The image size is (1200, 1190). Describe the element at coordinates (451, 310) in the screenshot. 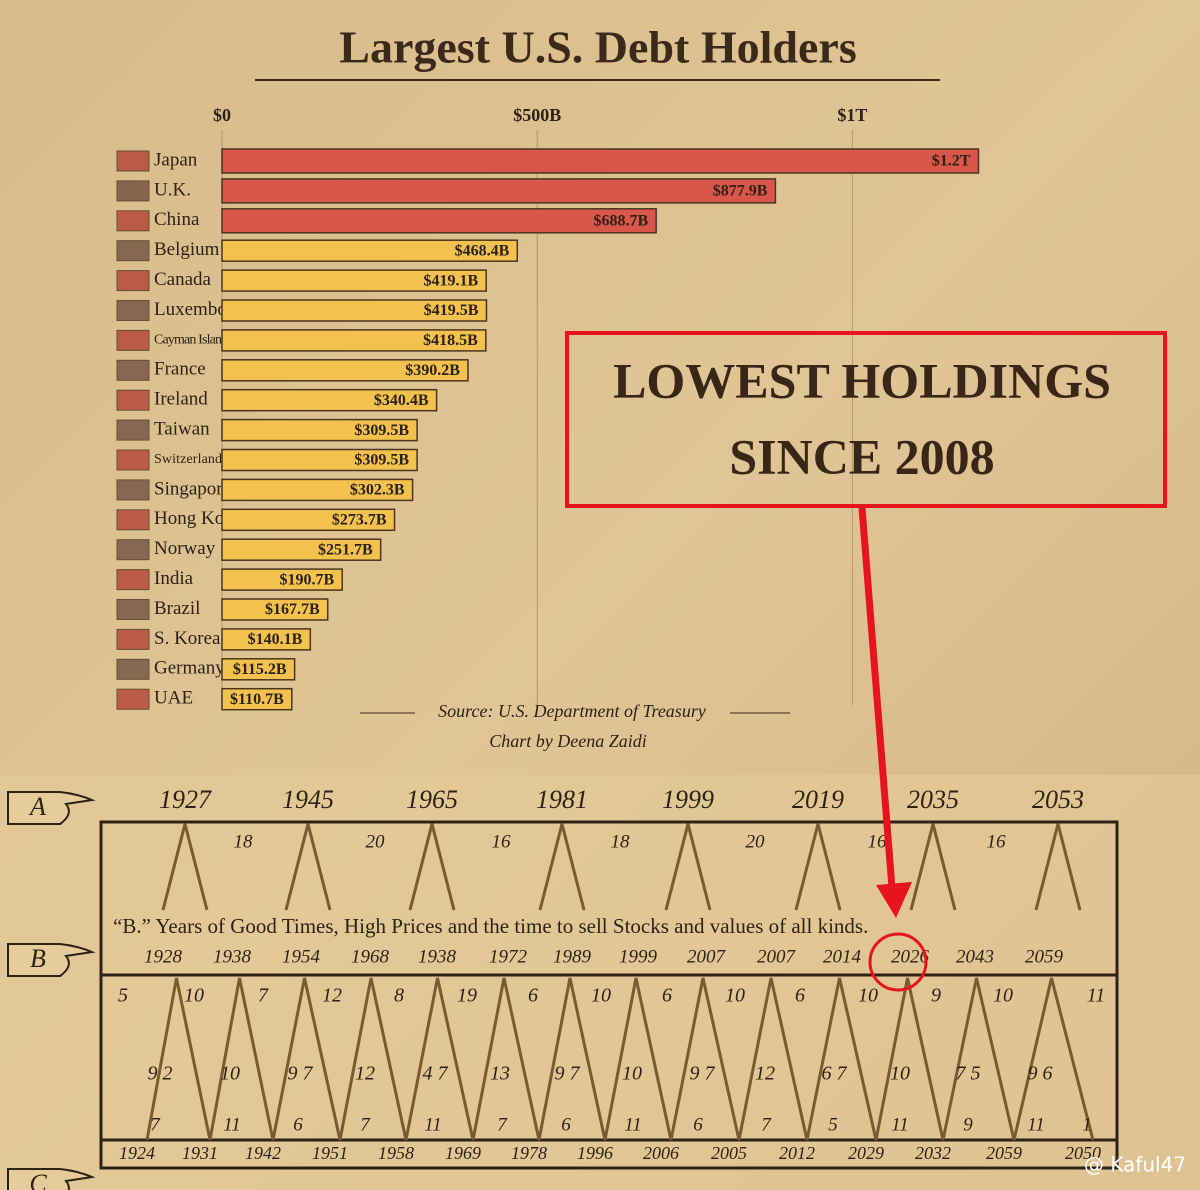

I see `value-label: $419.5B` at that location.